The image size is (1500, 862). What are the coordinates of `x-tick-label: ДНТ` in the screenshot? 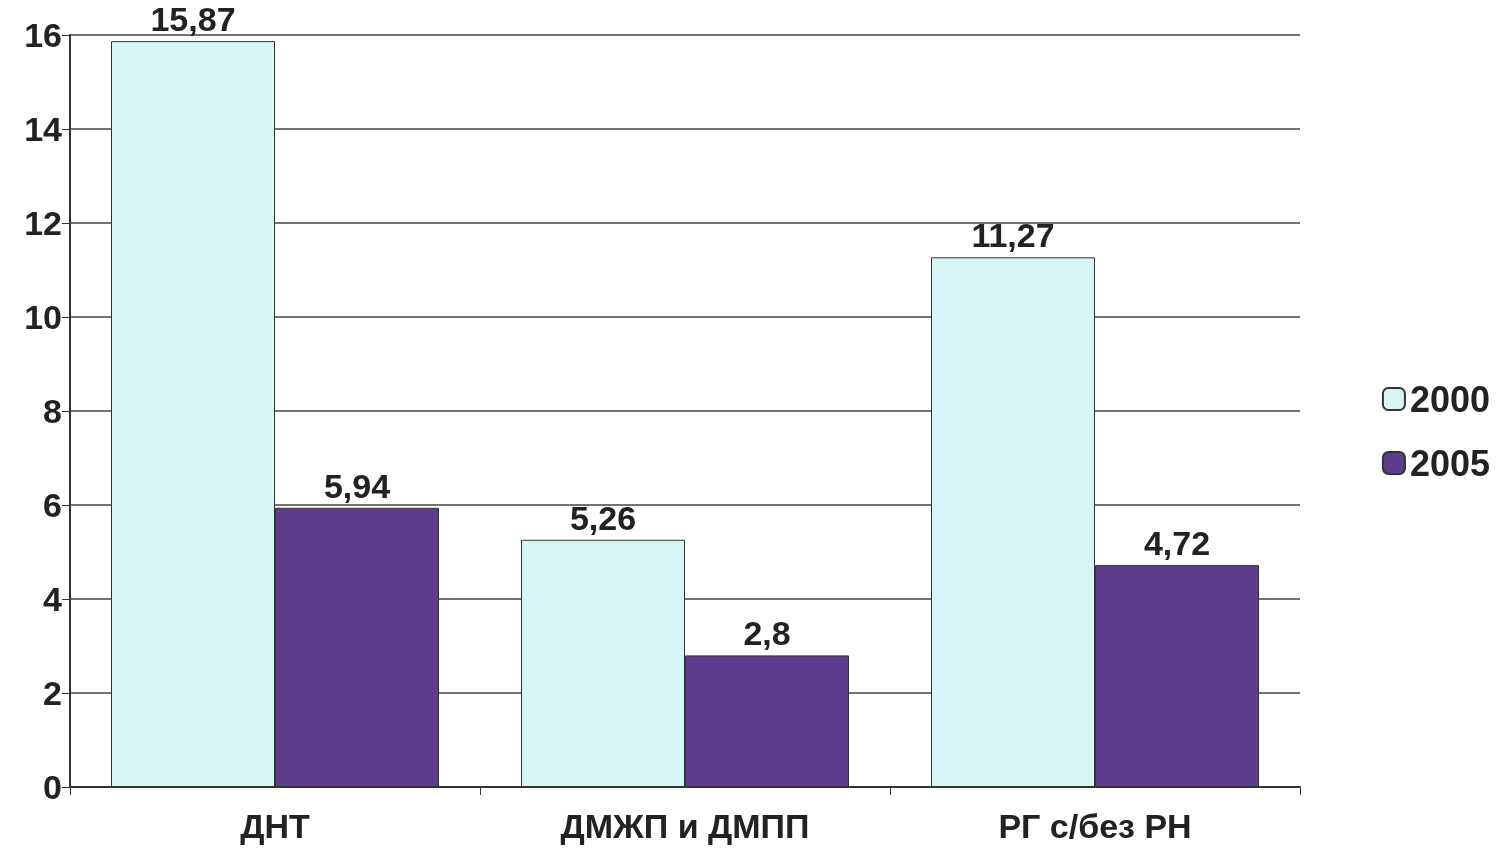 It's located at (275, 826).